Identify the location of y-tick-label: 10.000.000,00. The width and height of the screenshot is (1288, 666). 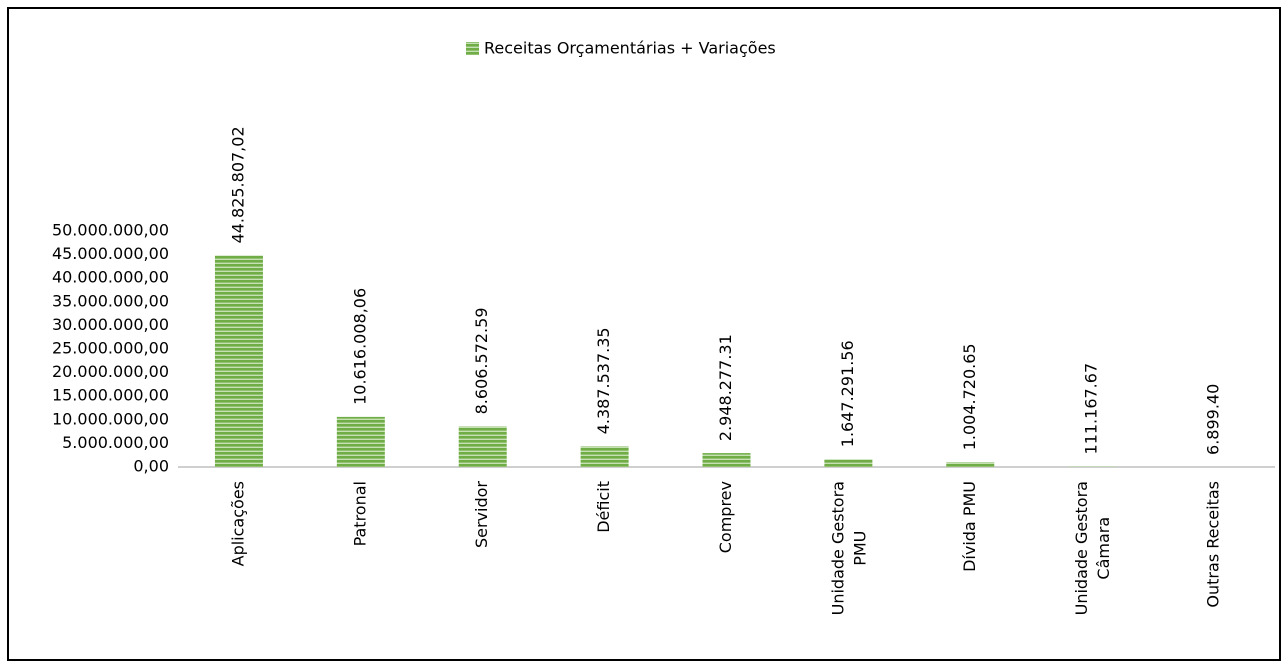
(110, 418).